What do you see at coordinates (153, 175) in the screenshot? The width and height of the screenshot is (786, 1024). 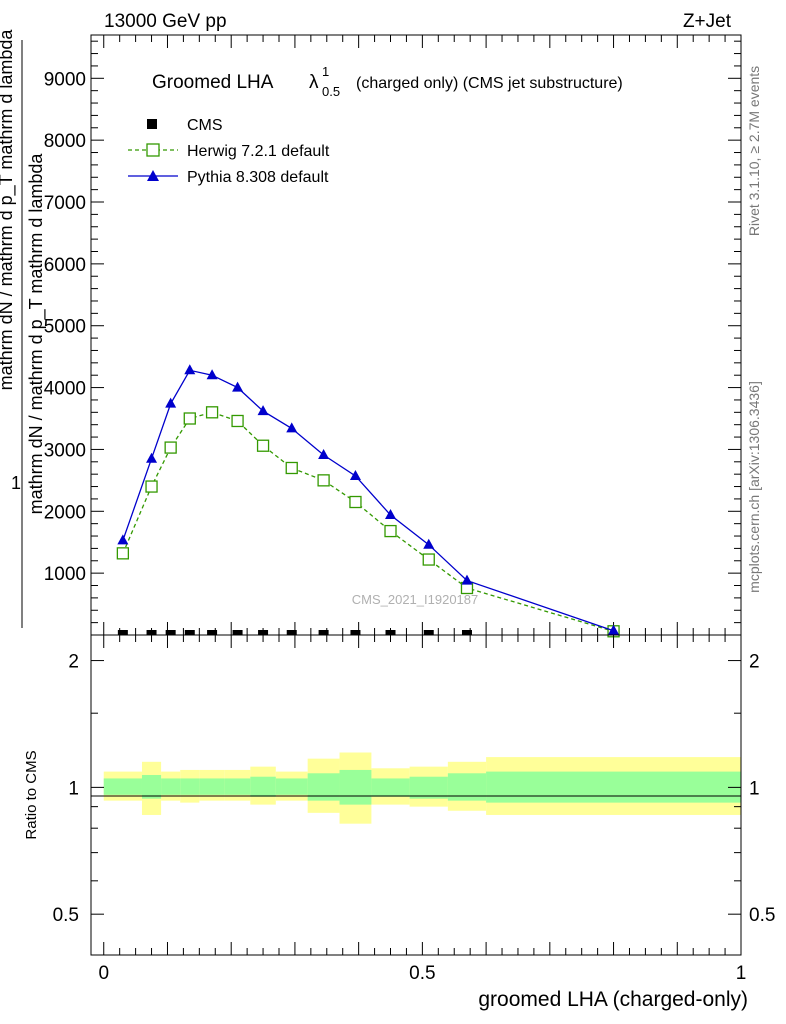 I see `legend-pythia-marker` at bounding box center [153, 175].